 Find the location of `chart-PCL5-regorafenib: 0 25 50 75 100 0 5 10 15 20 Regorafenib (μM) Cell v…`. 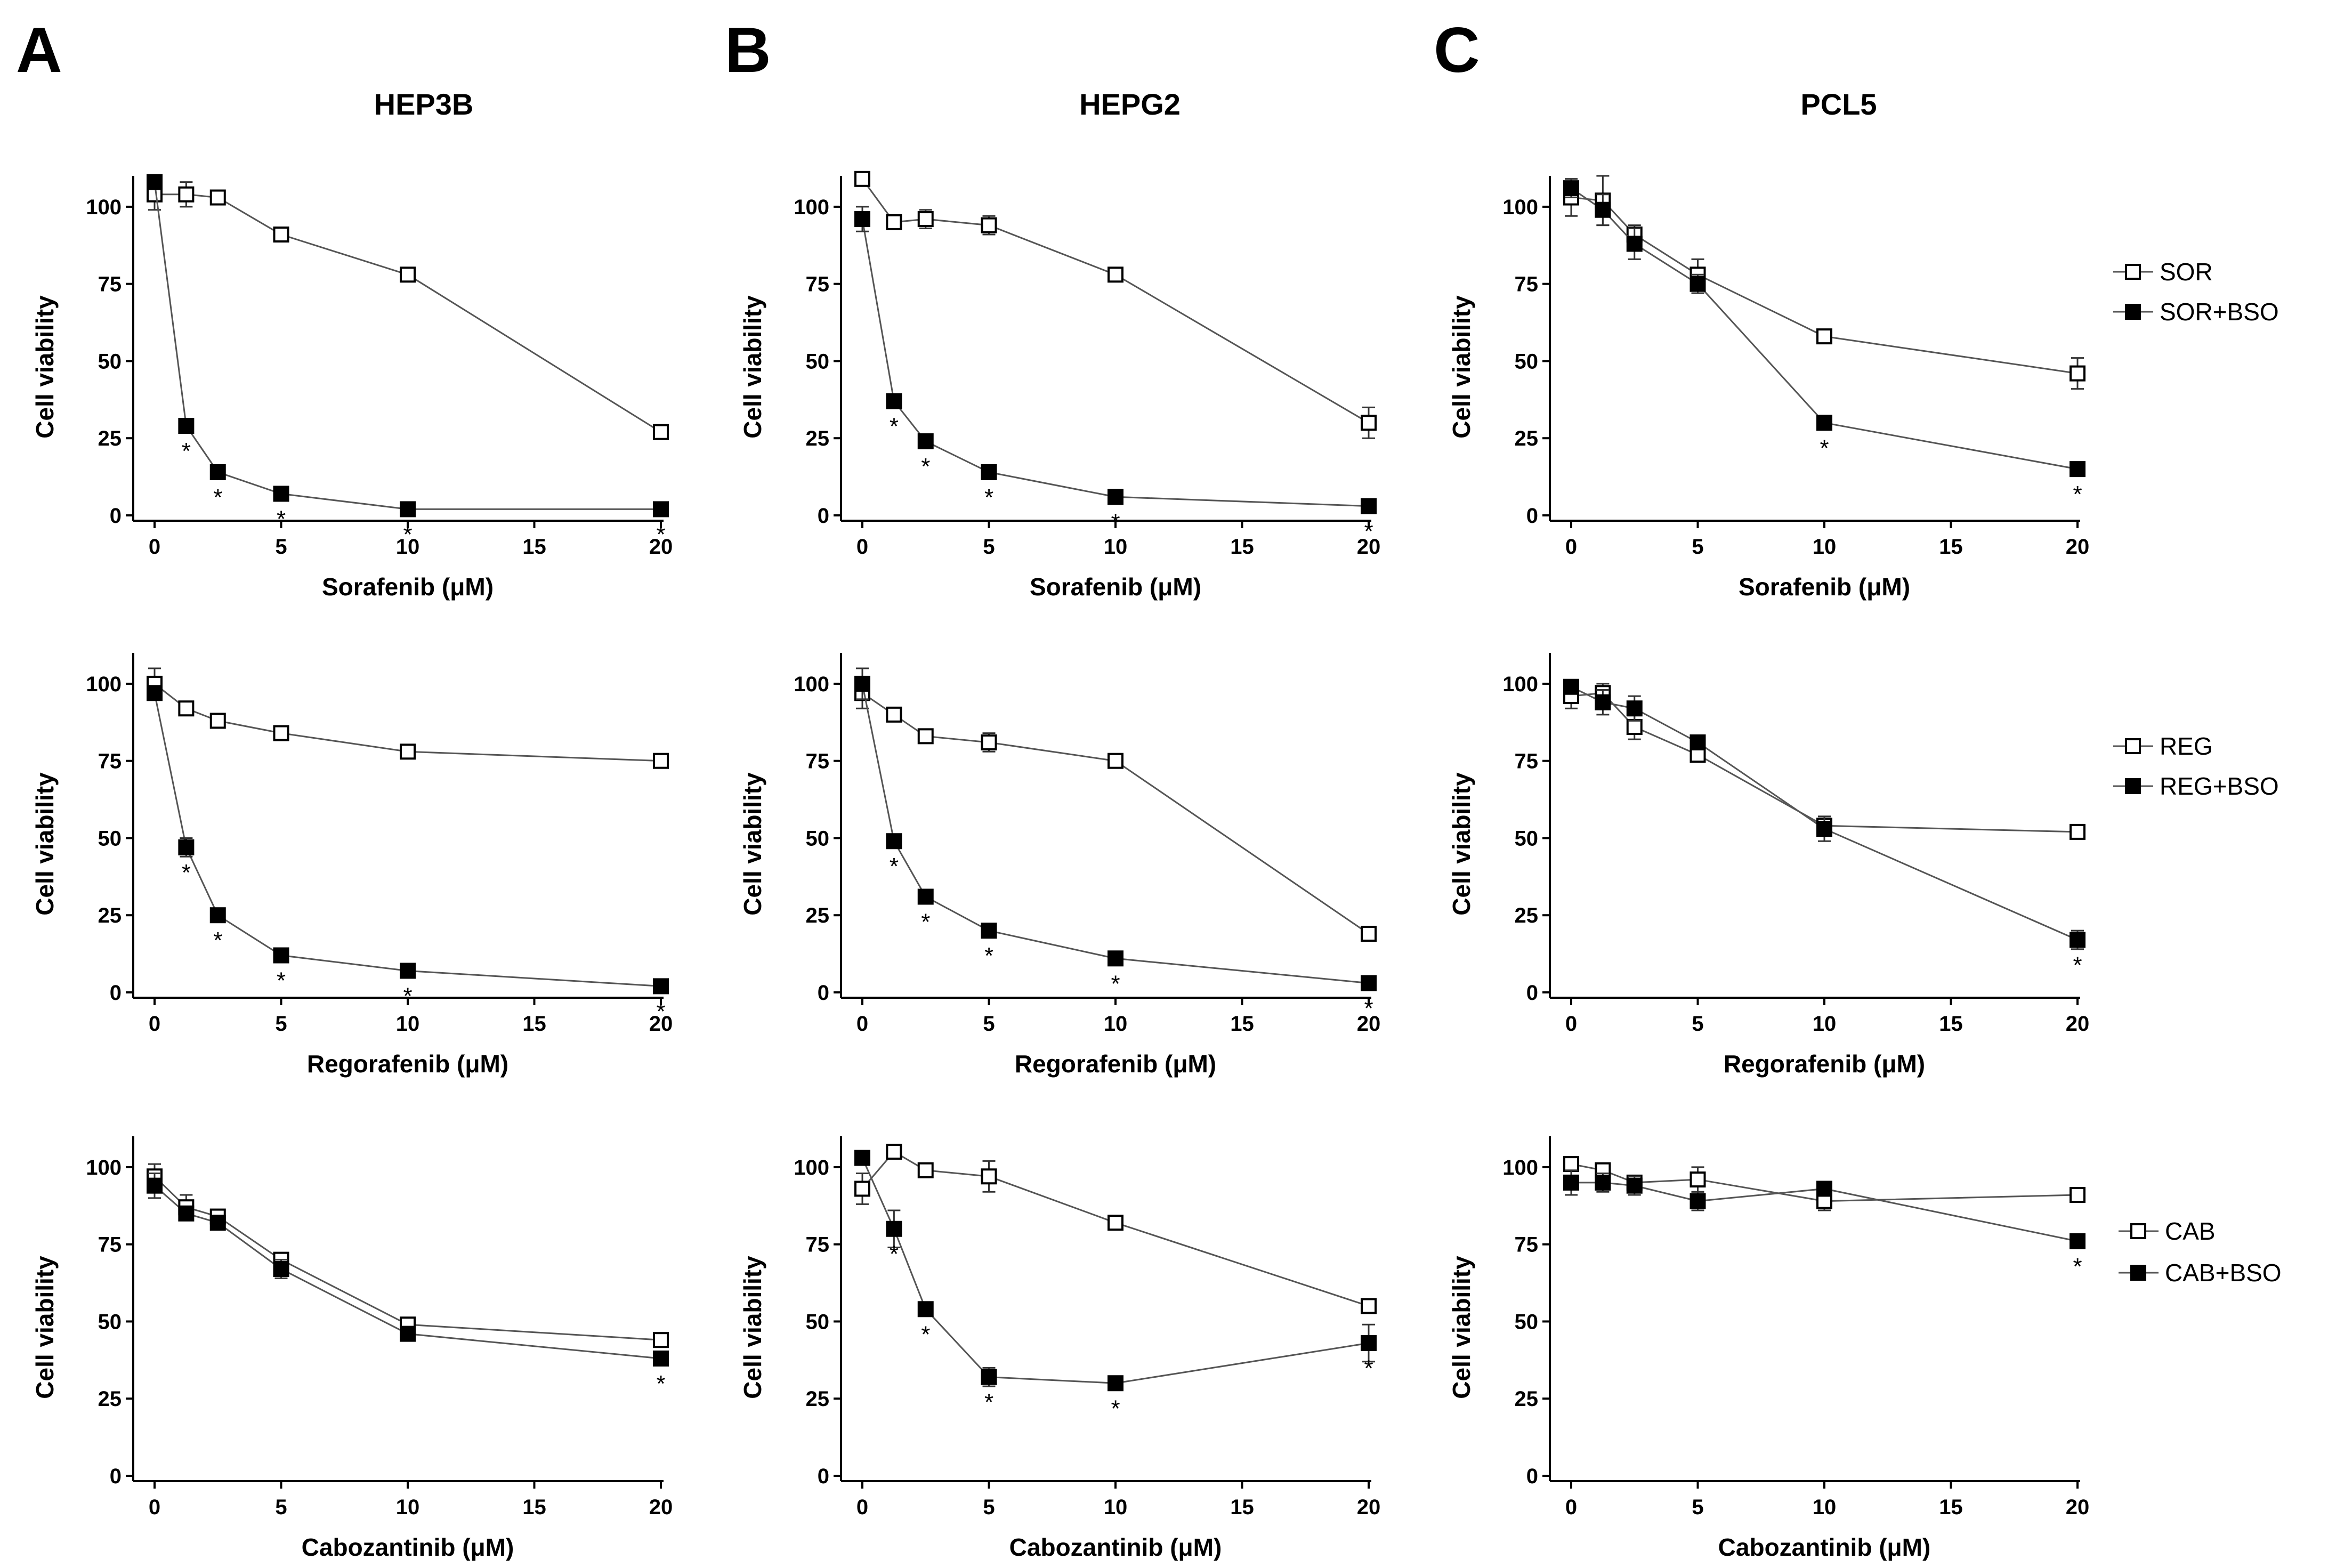

chart-PCL5-regorafenib: 0 25 50 75 100 0 5 10 15 20 Regorafenib (μM) Cell v… is located at coordinates (1768, 865).